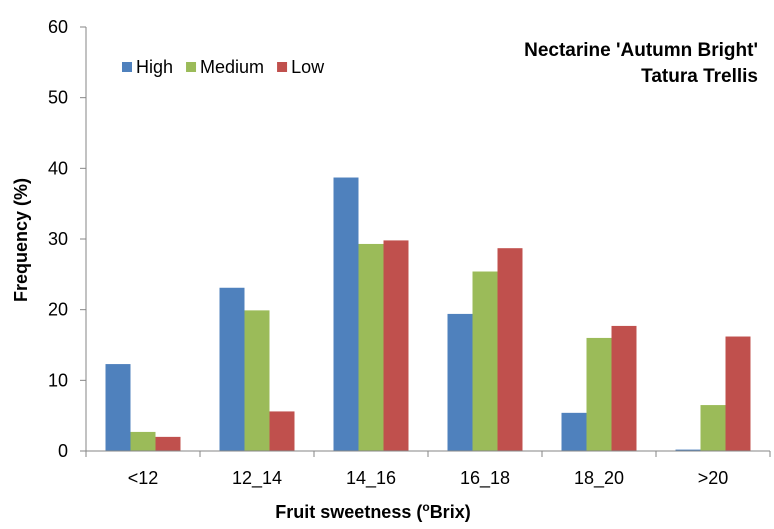 This screenshot has height=529, width=774. What do you see at coordinates (58, 380) in the screenshot?
I see `y-tick-label: 10` at bounding box center [58, 380].